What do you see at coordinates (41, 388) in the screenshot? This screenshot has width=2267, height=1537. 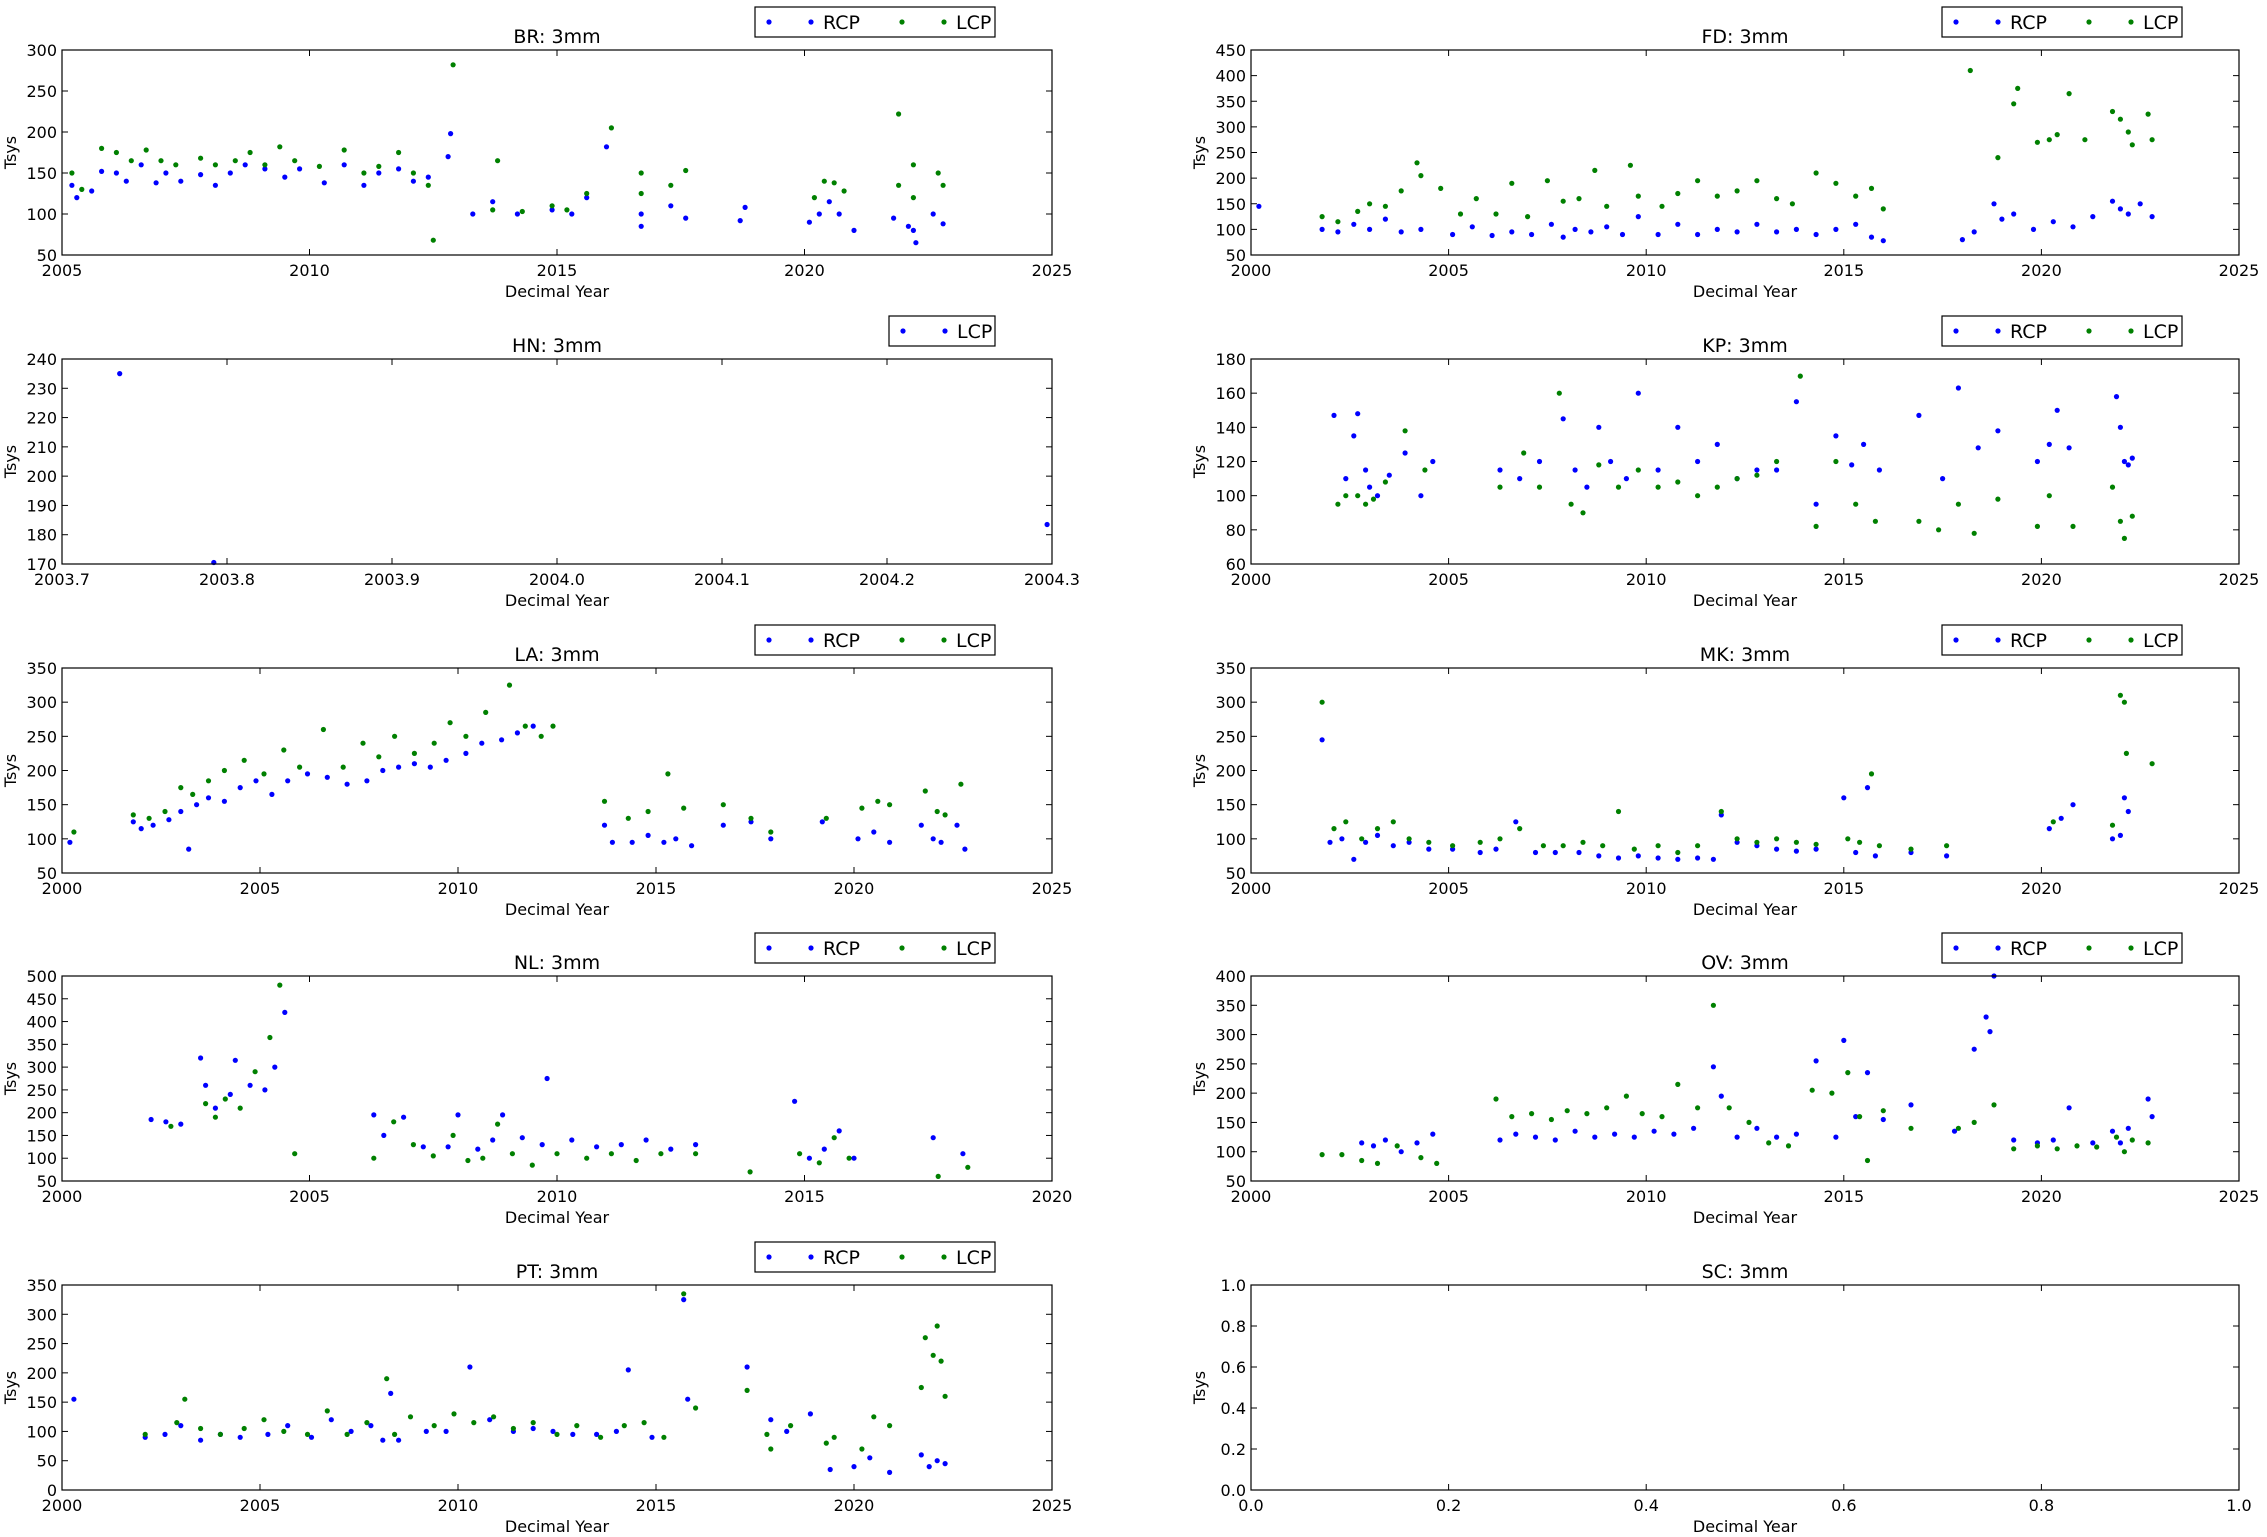 I see `y-tick-label: 230` at bounding box center [41, 388].